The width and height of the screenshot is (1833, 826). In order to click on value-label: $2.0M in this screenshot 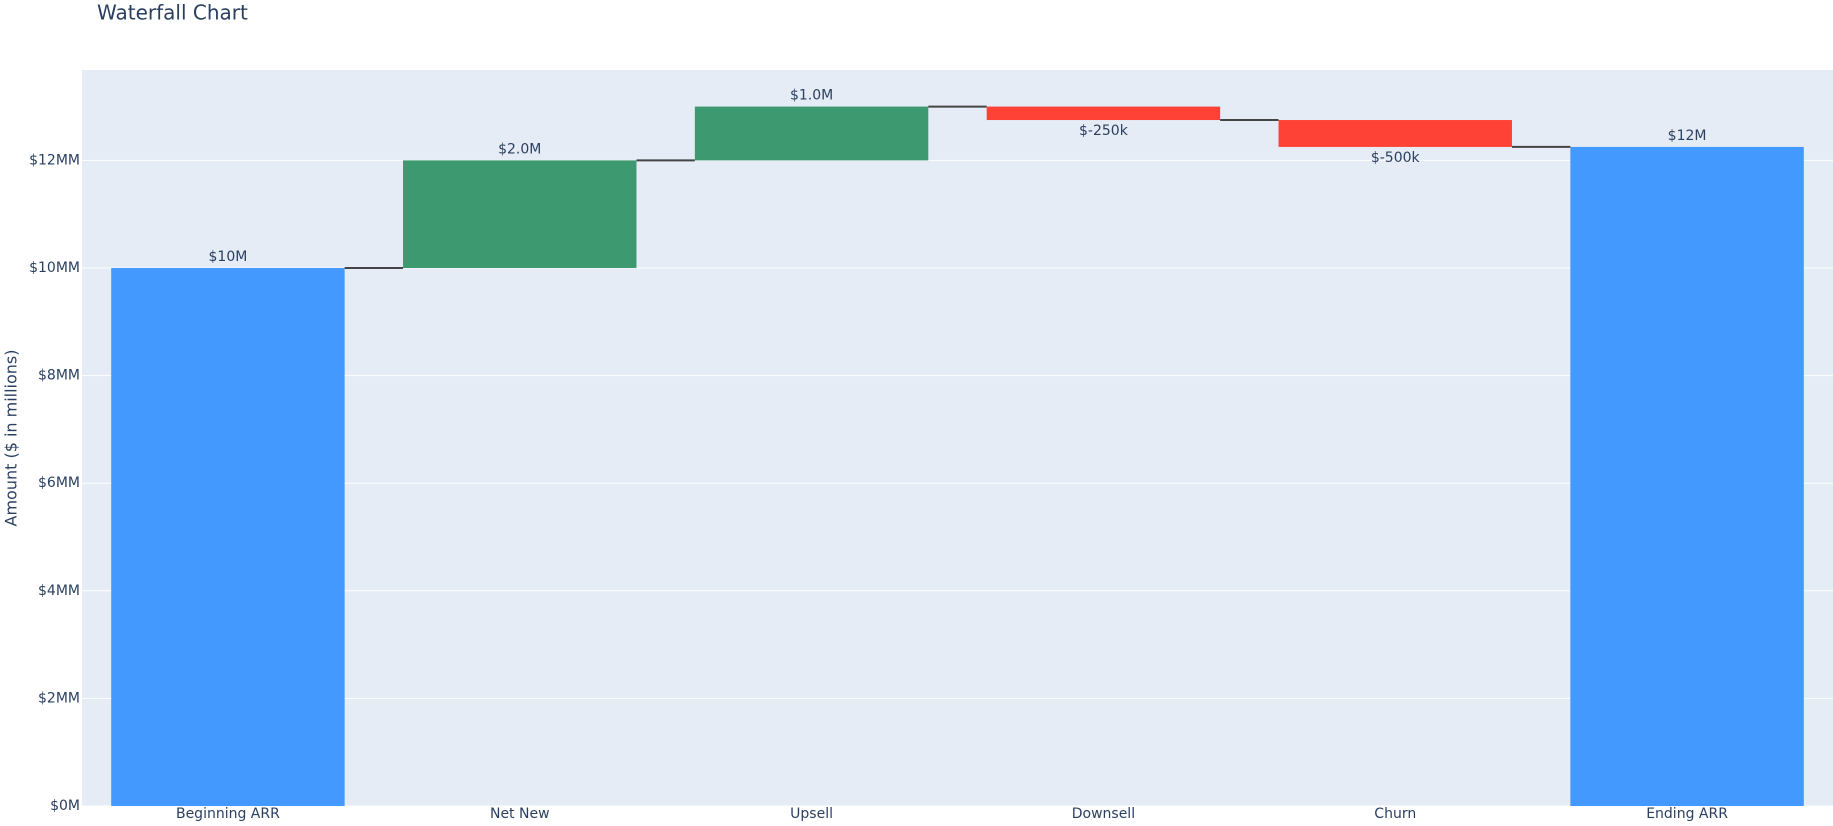, I will do `click(519, 149)`.